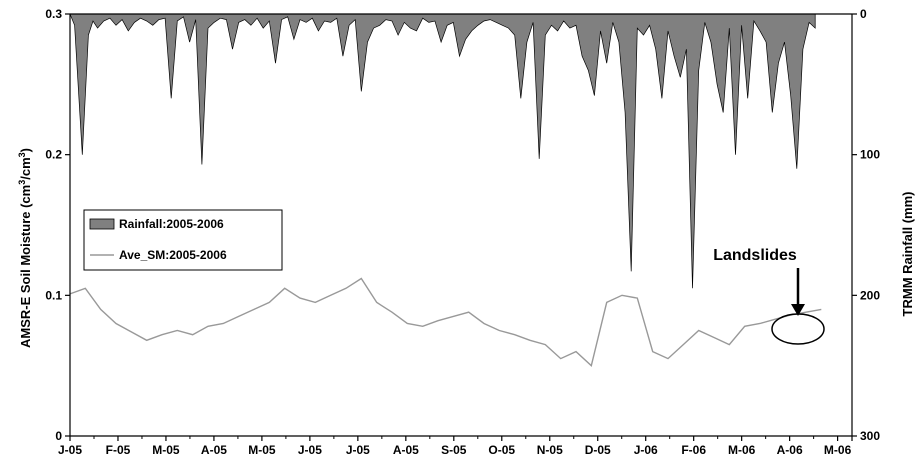  Describe the element at coordinates (863, 14) in the screenshot. I see `y-right-tick-label: 0` at that location.